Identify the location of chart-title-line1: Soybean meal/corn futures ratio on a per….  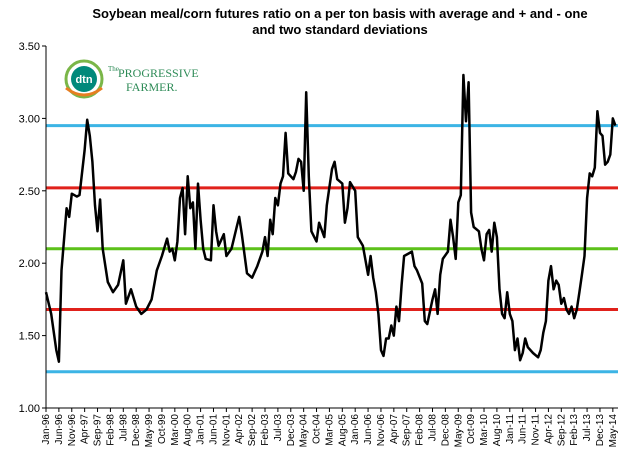
(340, 13).